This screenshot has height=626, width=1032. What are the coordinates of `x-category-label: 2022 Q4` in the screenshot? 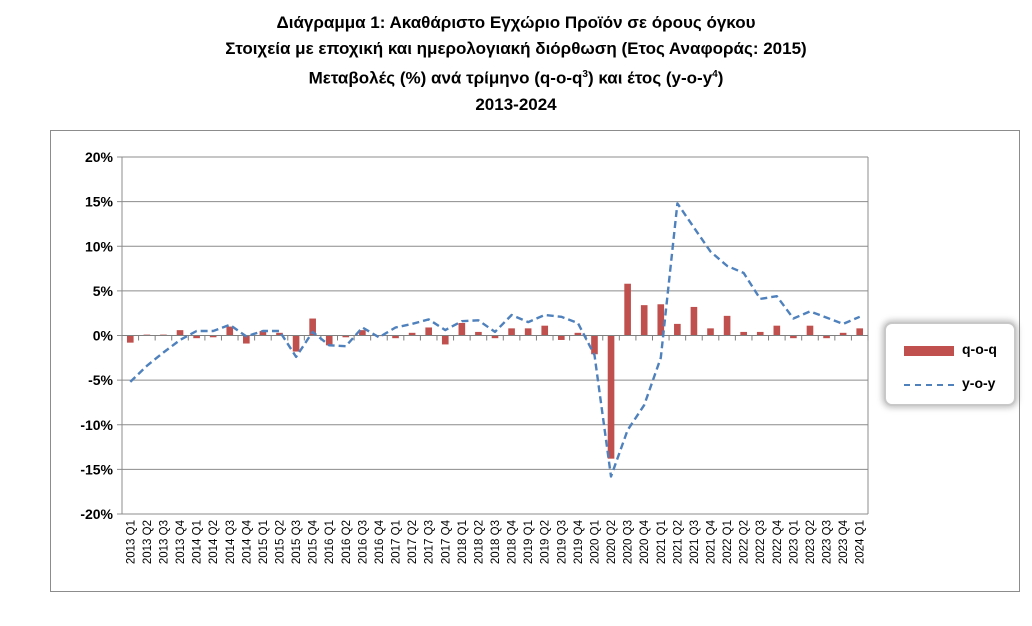 It's located at (778, 541).